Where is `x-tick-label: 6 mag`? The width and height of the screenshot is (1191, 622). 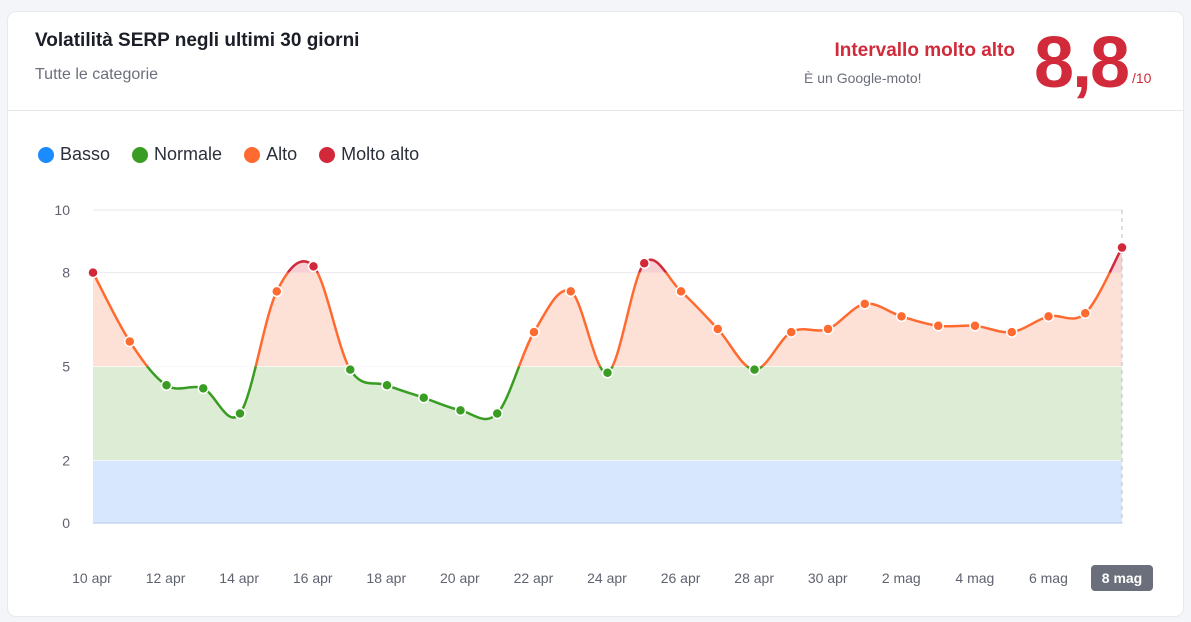
x-tick-label: 6 mag is located at coordinates (1048, 578).